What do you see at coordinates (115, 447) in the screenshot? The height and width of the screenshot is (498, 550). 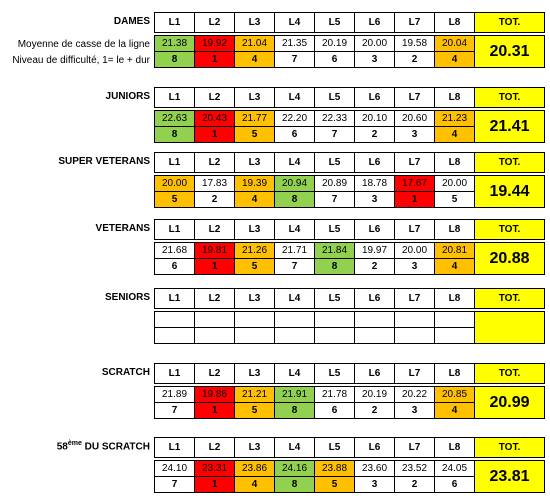 I see `label-part: DU SCRATCH` at bounding box center [115, 447].